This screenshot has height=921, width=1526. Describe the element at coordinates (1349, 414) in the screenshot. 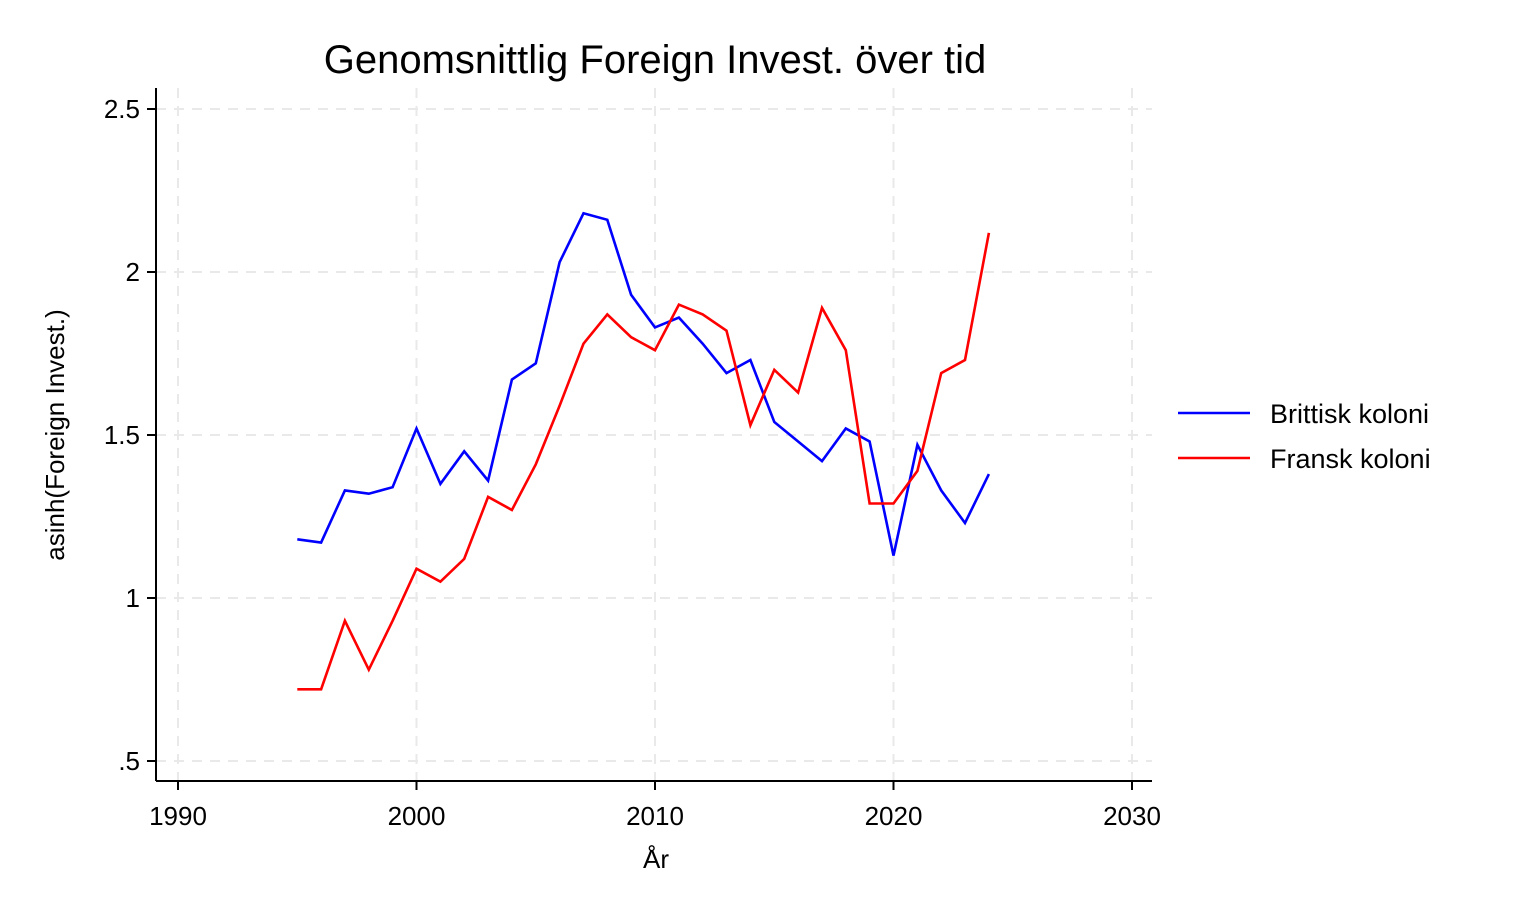

I see `legend-label-brittisk: Brittisk koloni` at that location.